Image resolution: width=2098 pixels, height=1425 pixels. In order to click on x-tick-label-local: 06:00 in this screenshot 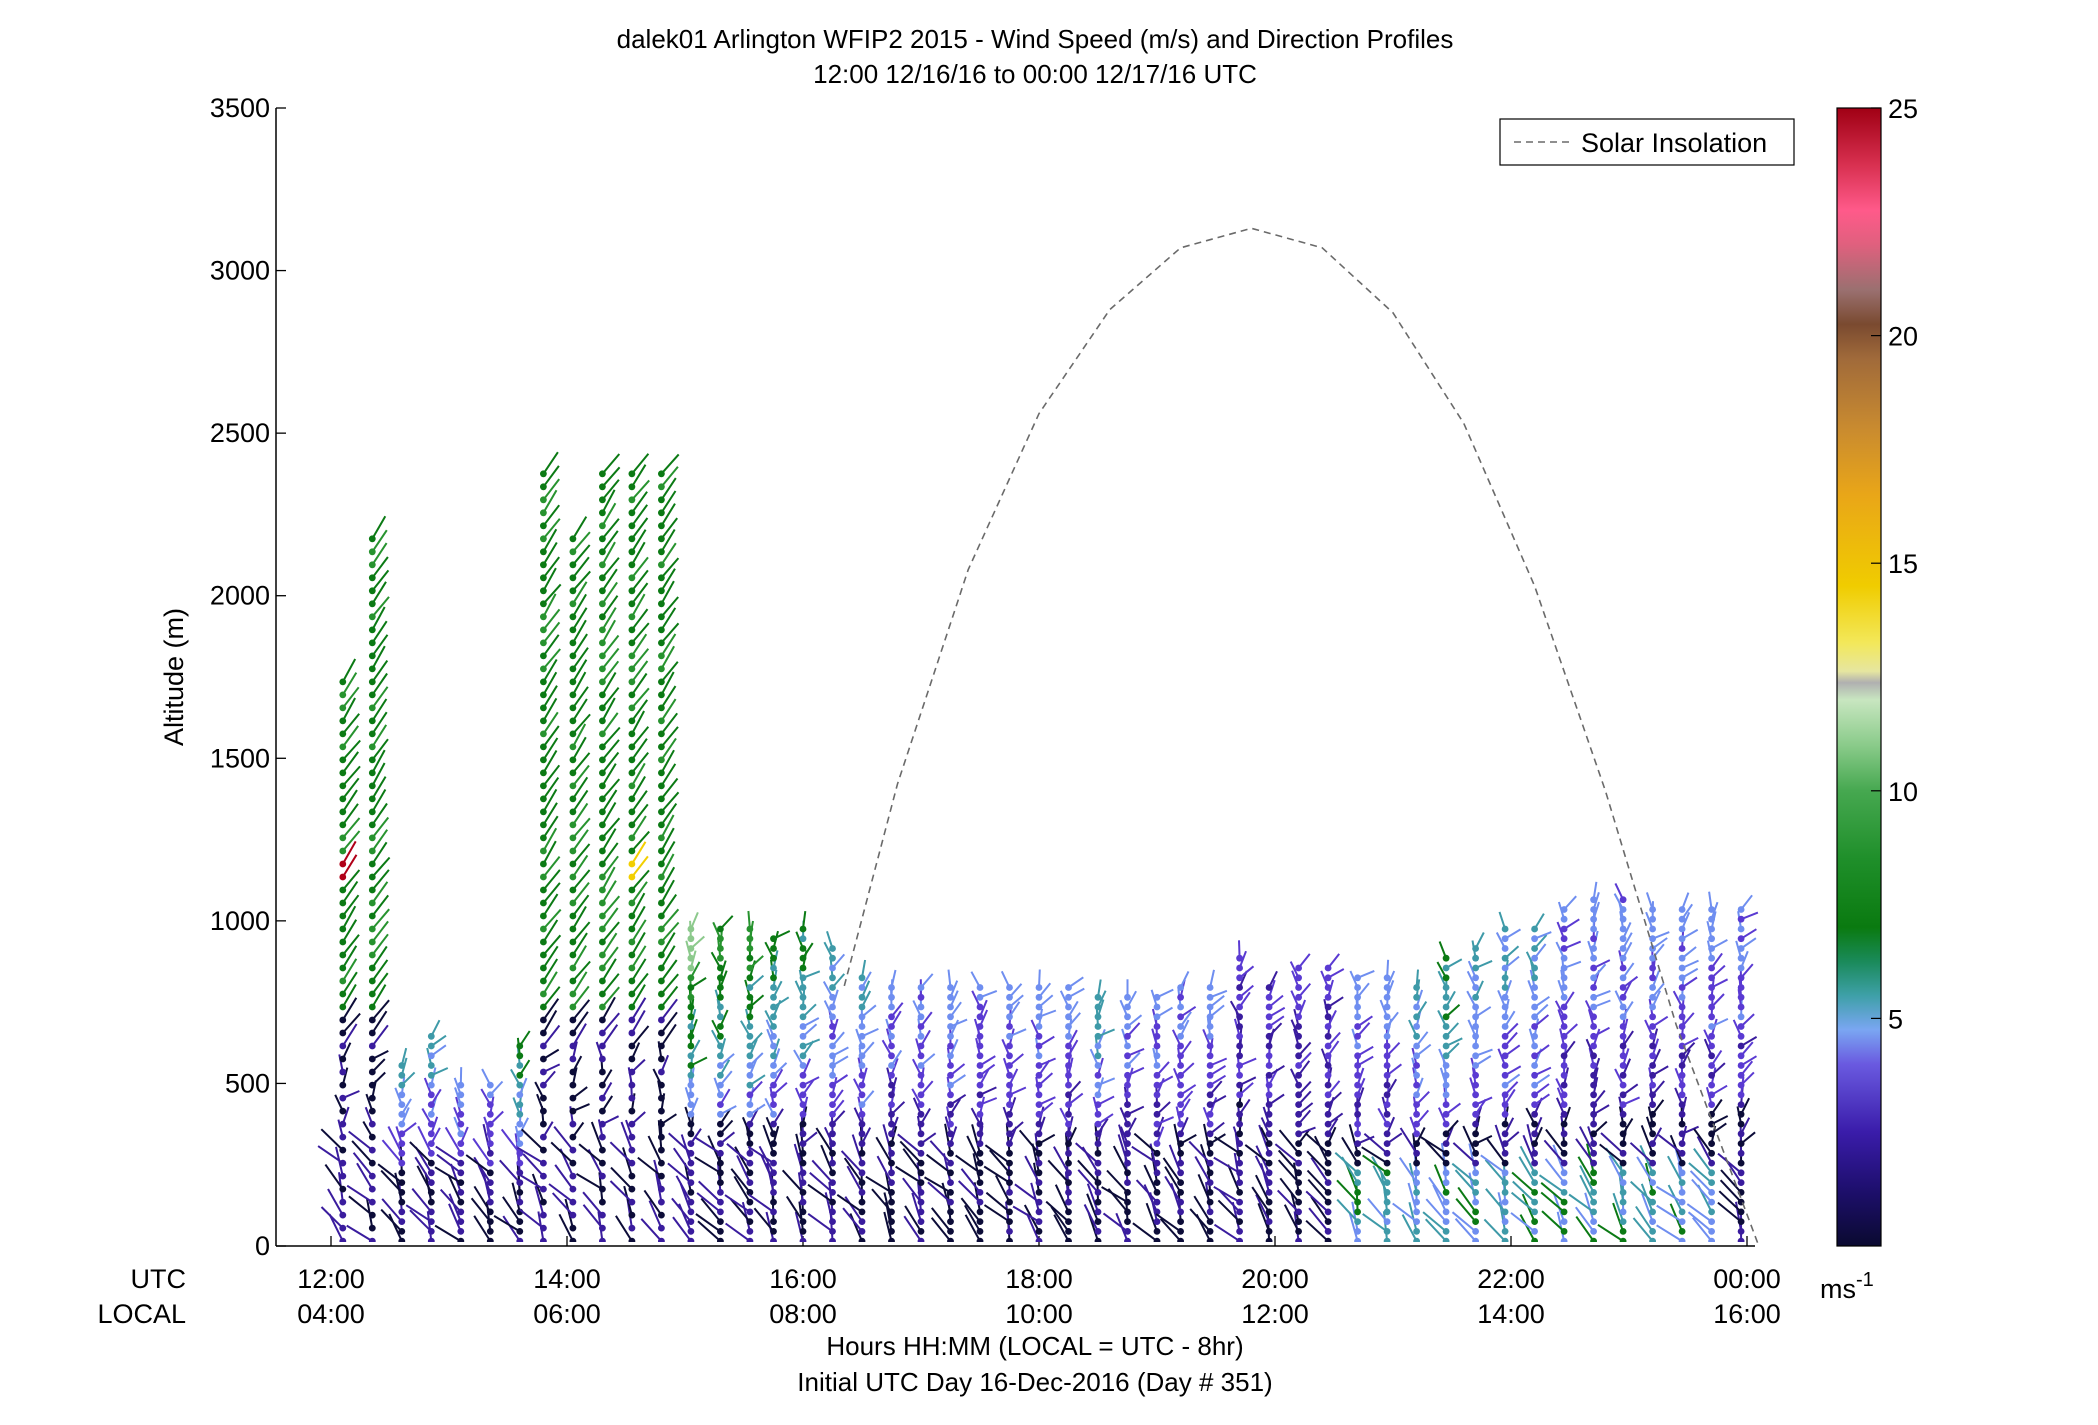, I will do `click(567, 1314)`.